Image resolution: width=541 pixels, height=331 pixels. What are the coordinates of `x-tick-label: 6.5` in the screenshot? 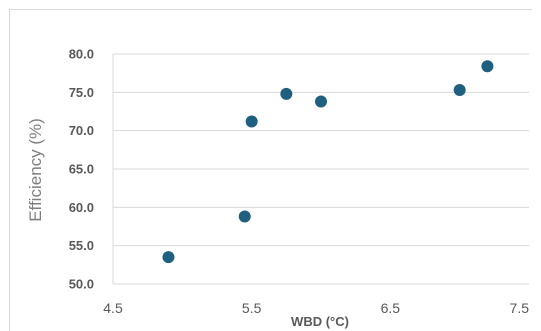 It's located at (391, 308).